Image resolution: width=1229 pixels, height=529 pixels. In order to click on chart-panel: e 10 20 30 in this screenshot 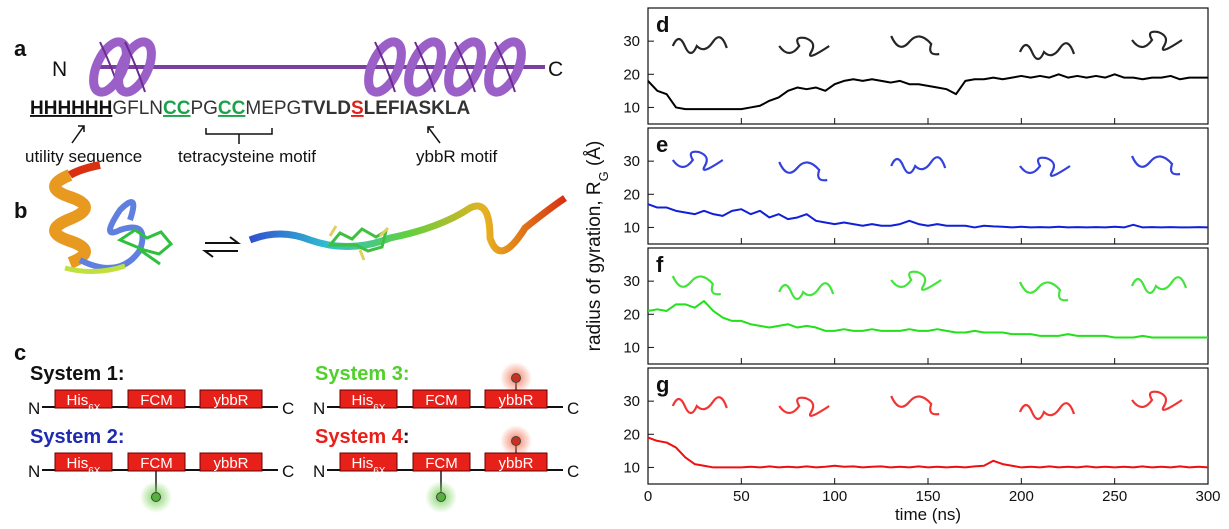, I will do `click(916, 186)`.